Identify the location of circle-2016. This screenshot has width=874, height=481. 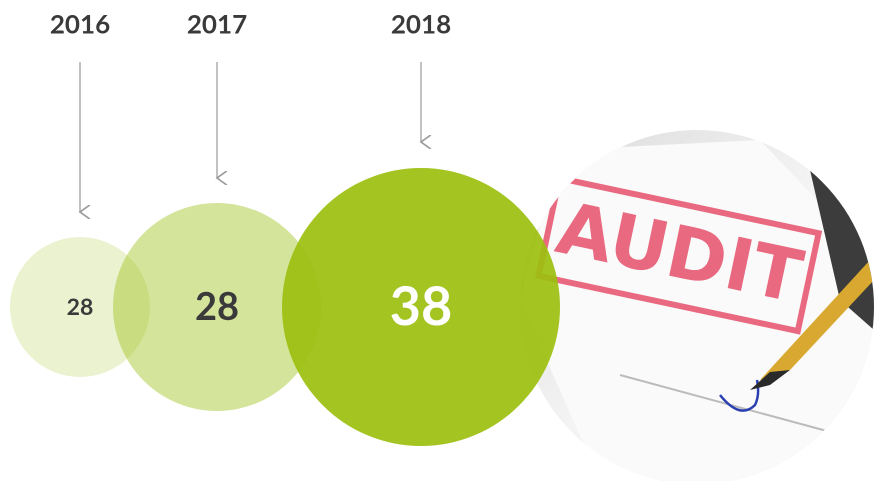
(80, 307).